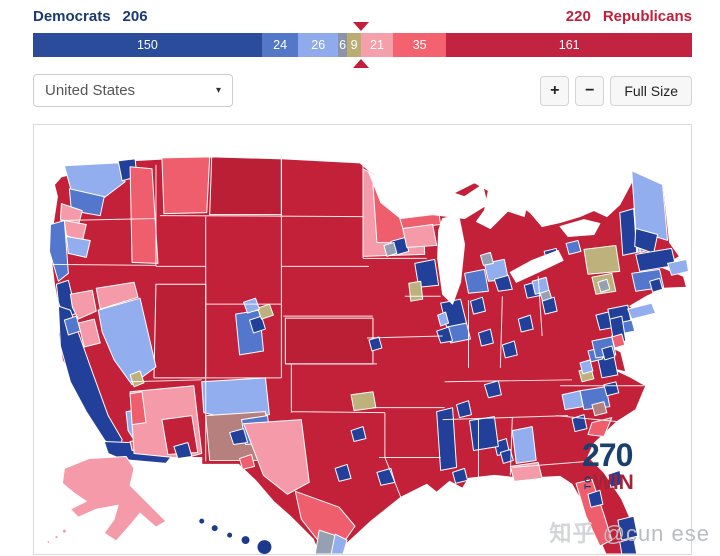 The image size is (720, 556). What do you see at coordinates (376, 45) in the screenshot?
I see `bar-segment-lean-rep: 21` at bounding box center [376, 45].